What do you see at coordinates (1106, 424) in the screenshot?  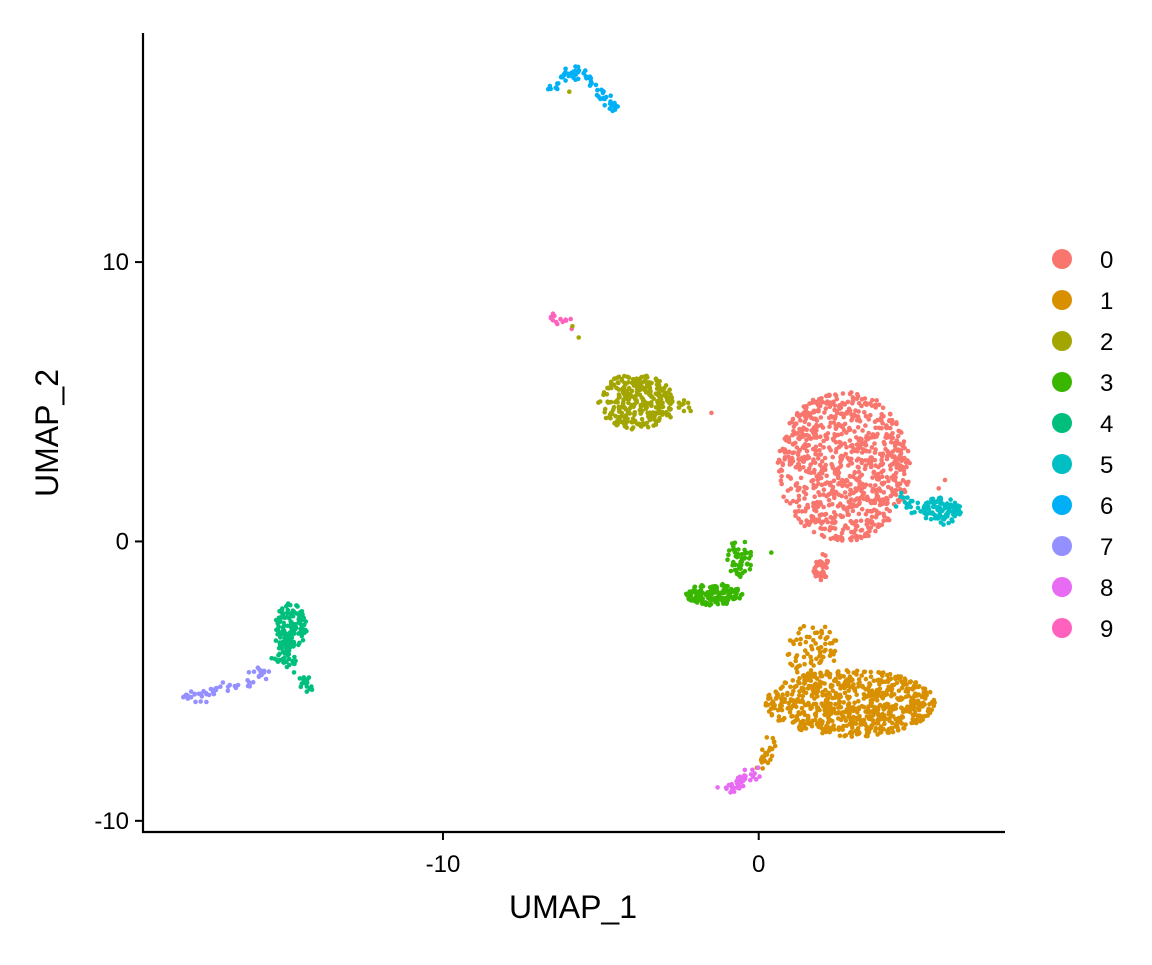 I see `legend-label: 4` at bounding box center [1106, 424].